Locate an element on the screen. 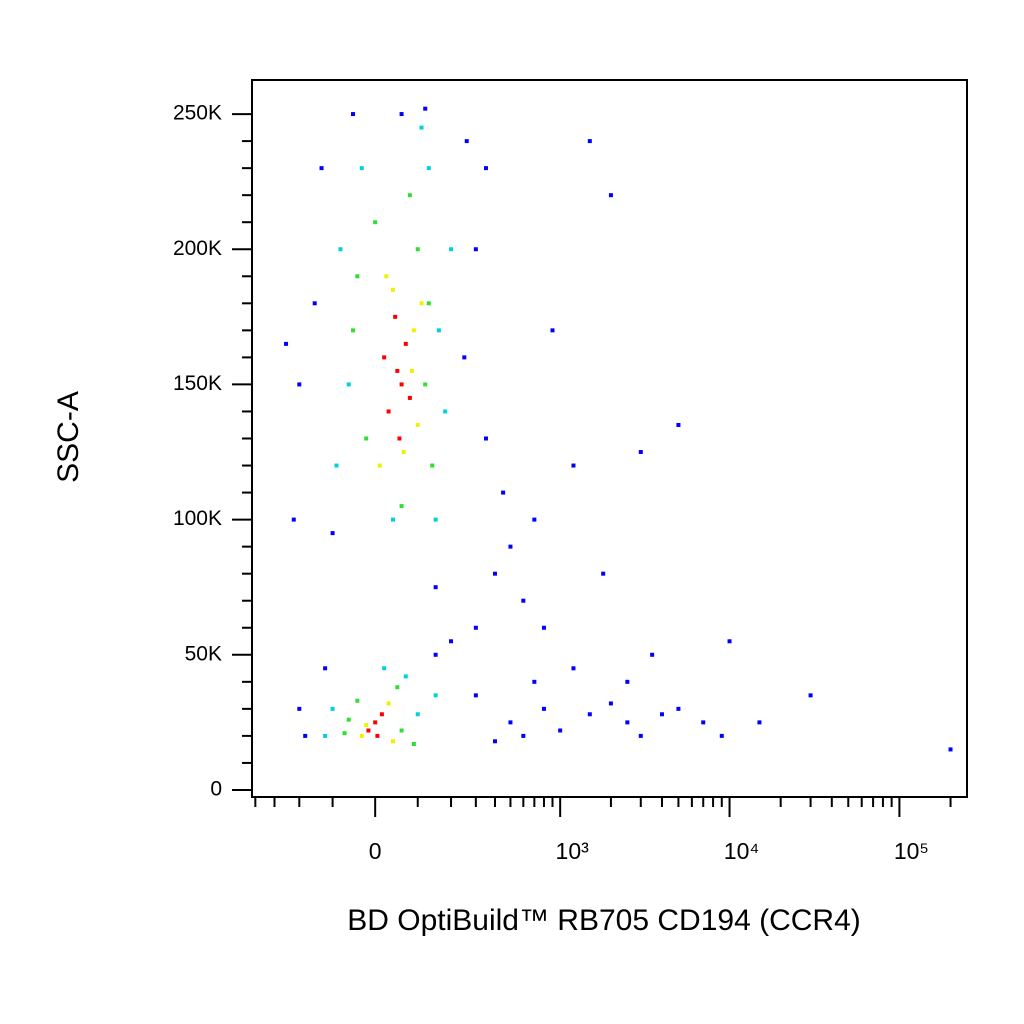 This screenshot has height=1024, width=1024. x-tick-label: 10⁵ is located at coordinates (911, 851).